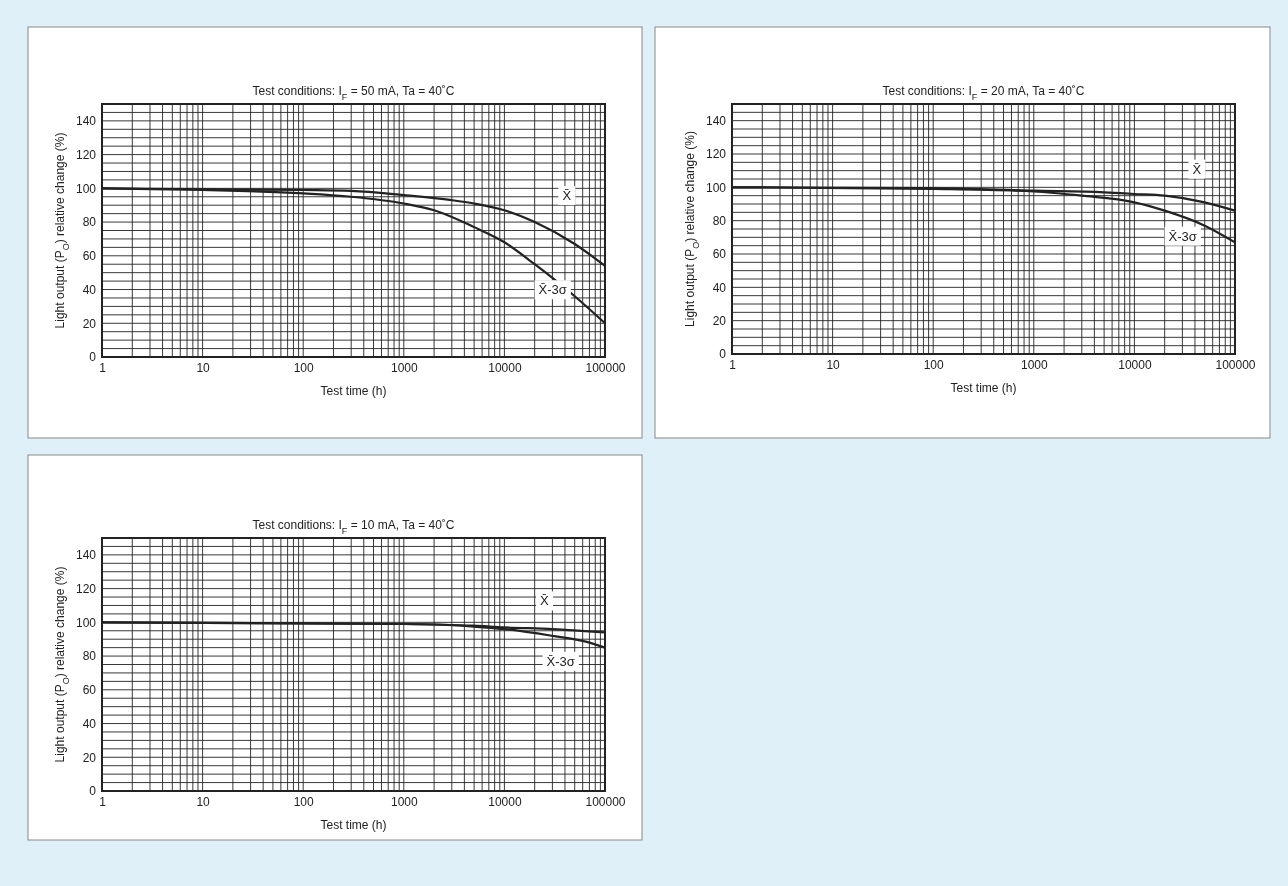 The width and height of the screenshot is (1288, 886). What do you see at coordinates (353, 93) in the screenshot?
I see `chart-title: Test conditions: I$_{F}$ = 50 mA, Ta = 40˚C` at bounding box center [353, 93].